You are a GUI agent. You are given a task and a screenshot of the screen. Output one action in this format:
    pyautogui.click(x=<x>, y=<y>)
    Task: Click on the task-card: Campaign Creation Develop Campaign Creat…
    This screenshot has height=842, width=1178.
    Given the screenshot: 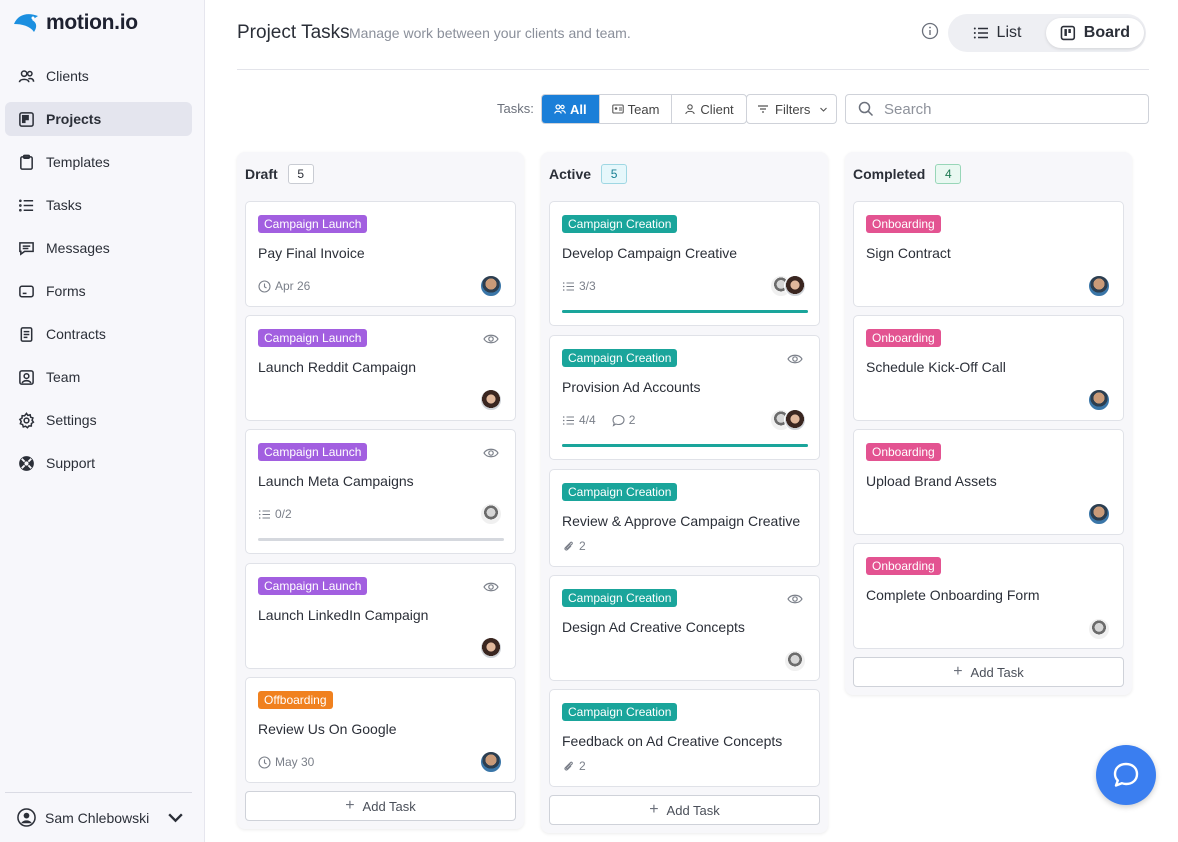 What is the action you would take?
    pyautogui.click(x=684, y=263)
    